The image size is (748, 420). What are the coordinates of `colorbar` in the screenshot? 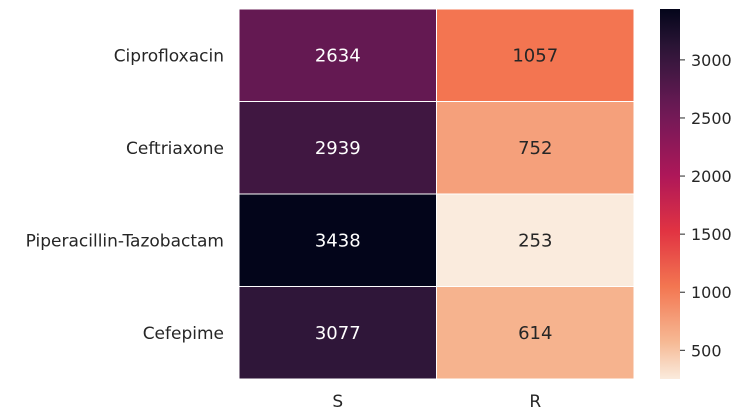 It's located at (670, 194).